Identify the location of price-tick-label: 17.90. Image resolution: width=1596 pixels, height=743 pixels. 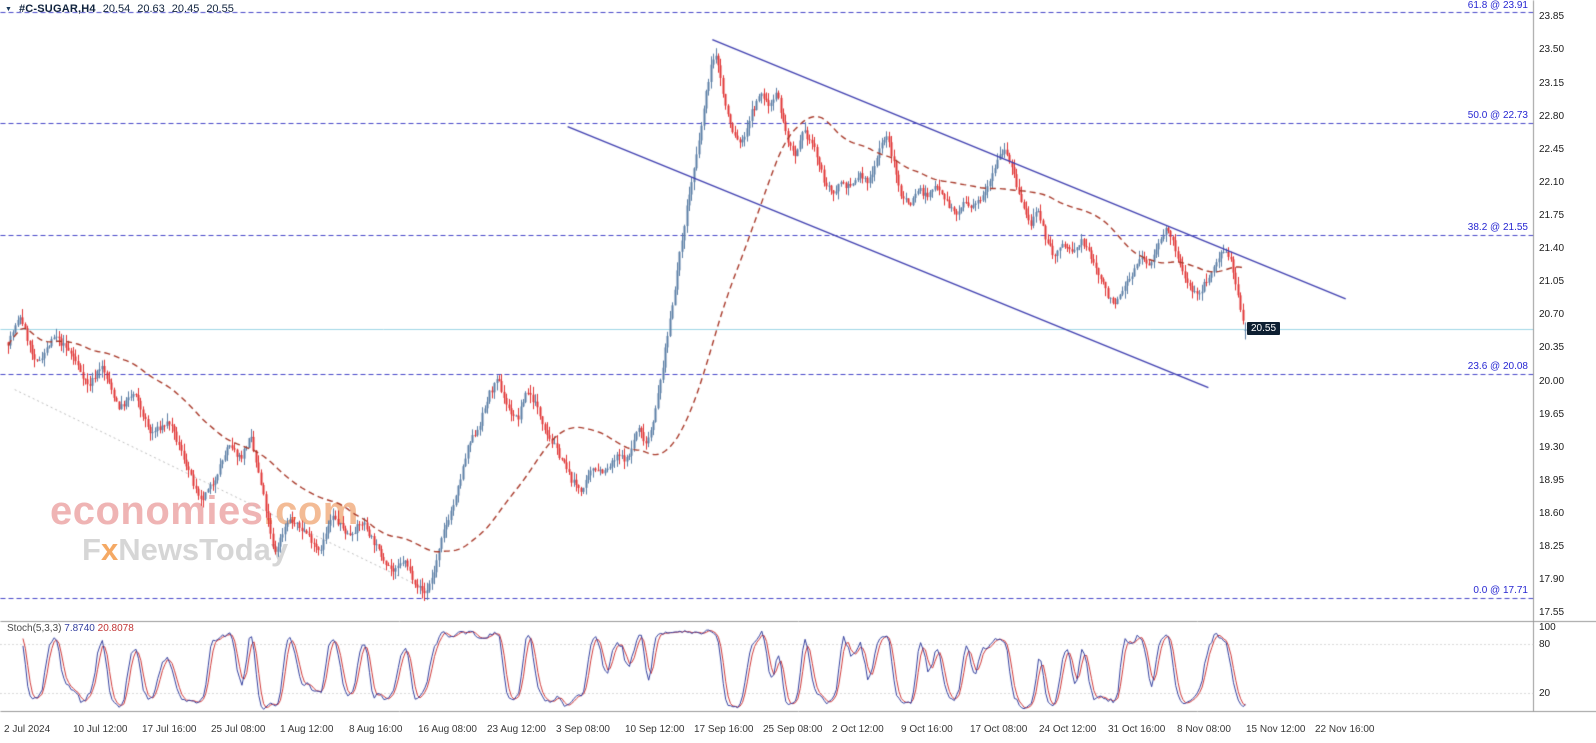
(1552, 580).